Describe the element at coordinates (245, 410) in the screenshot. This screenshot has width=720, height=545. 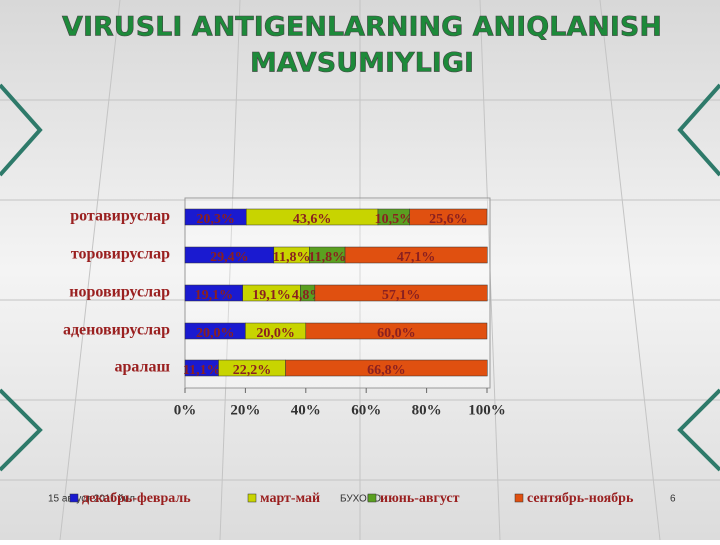
I see `x-tick-label: 20%` at that location.